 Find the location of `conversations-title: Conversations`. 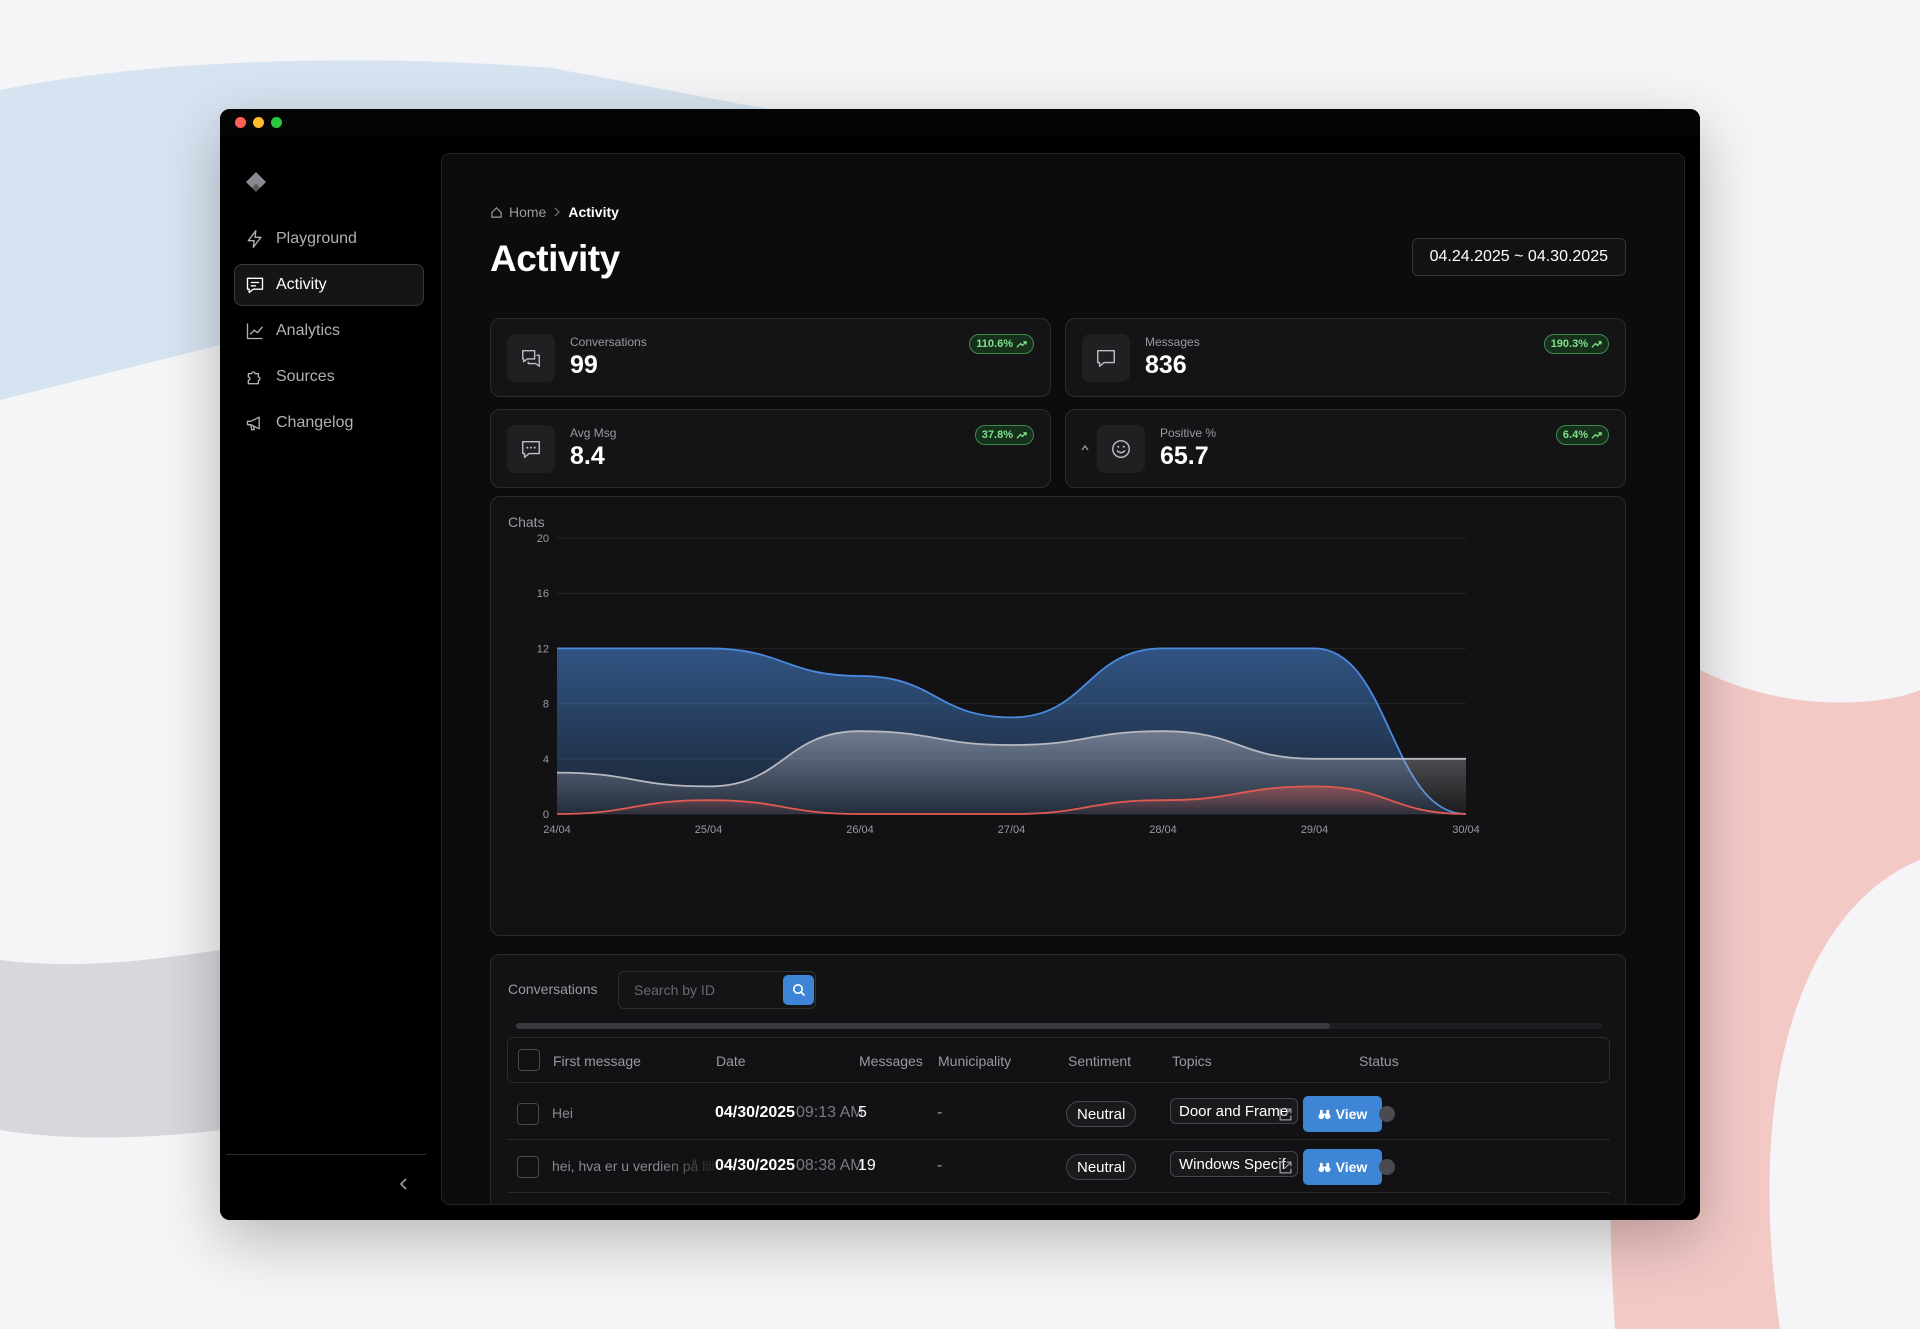

conversations-title: Conversations is located at coordinates (553, 989).